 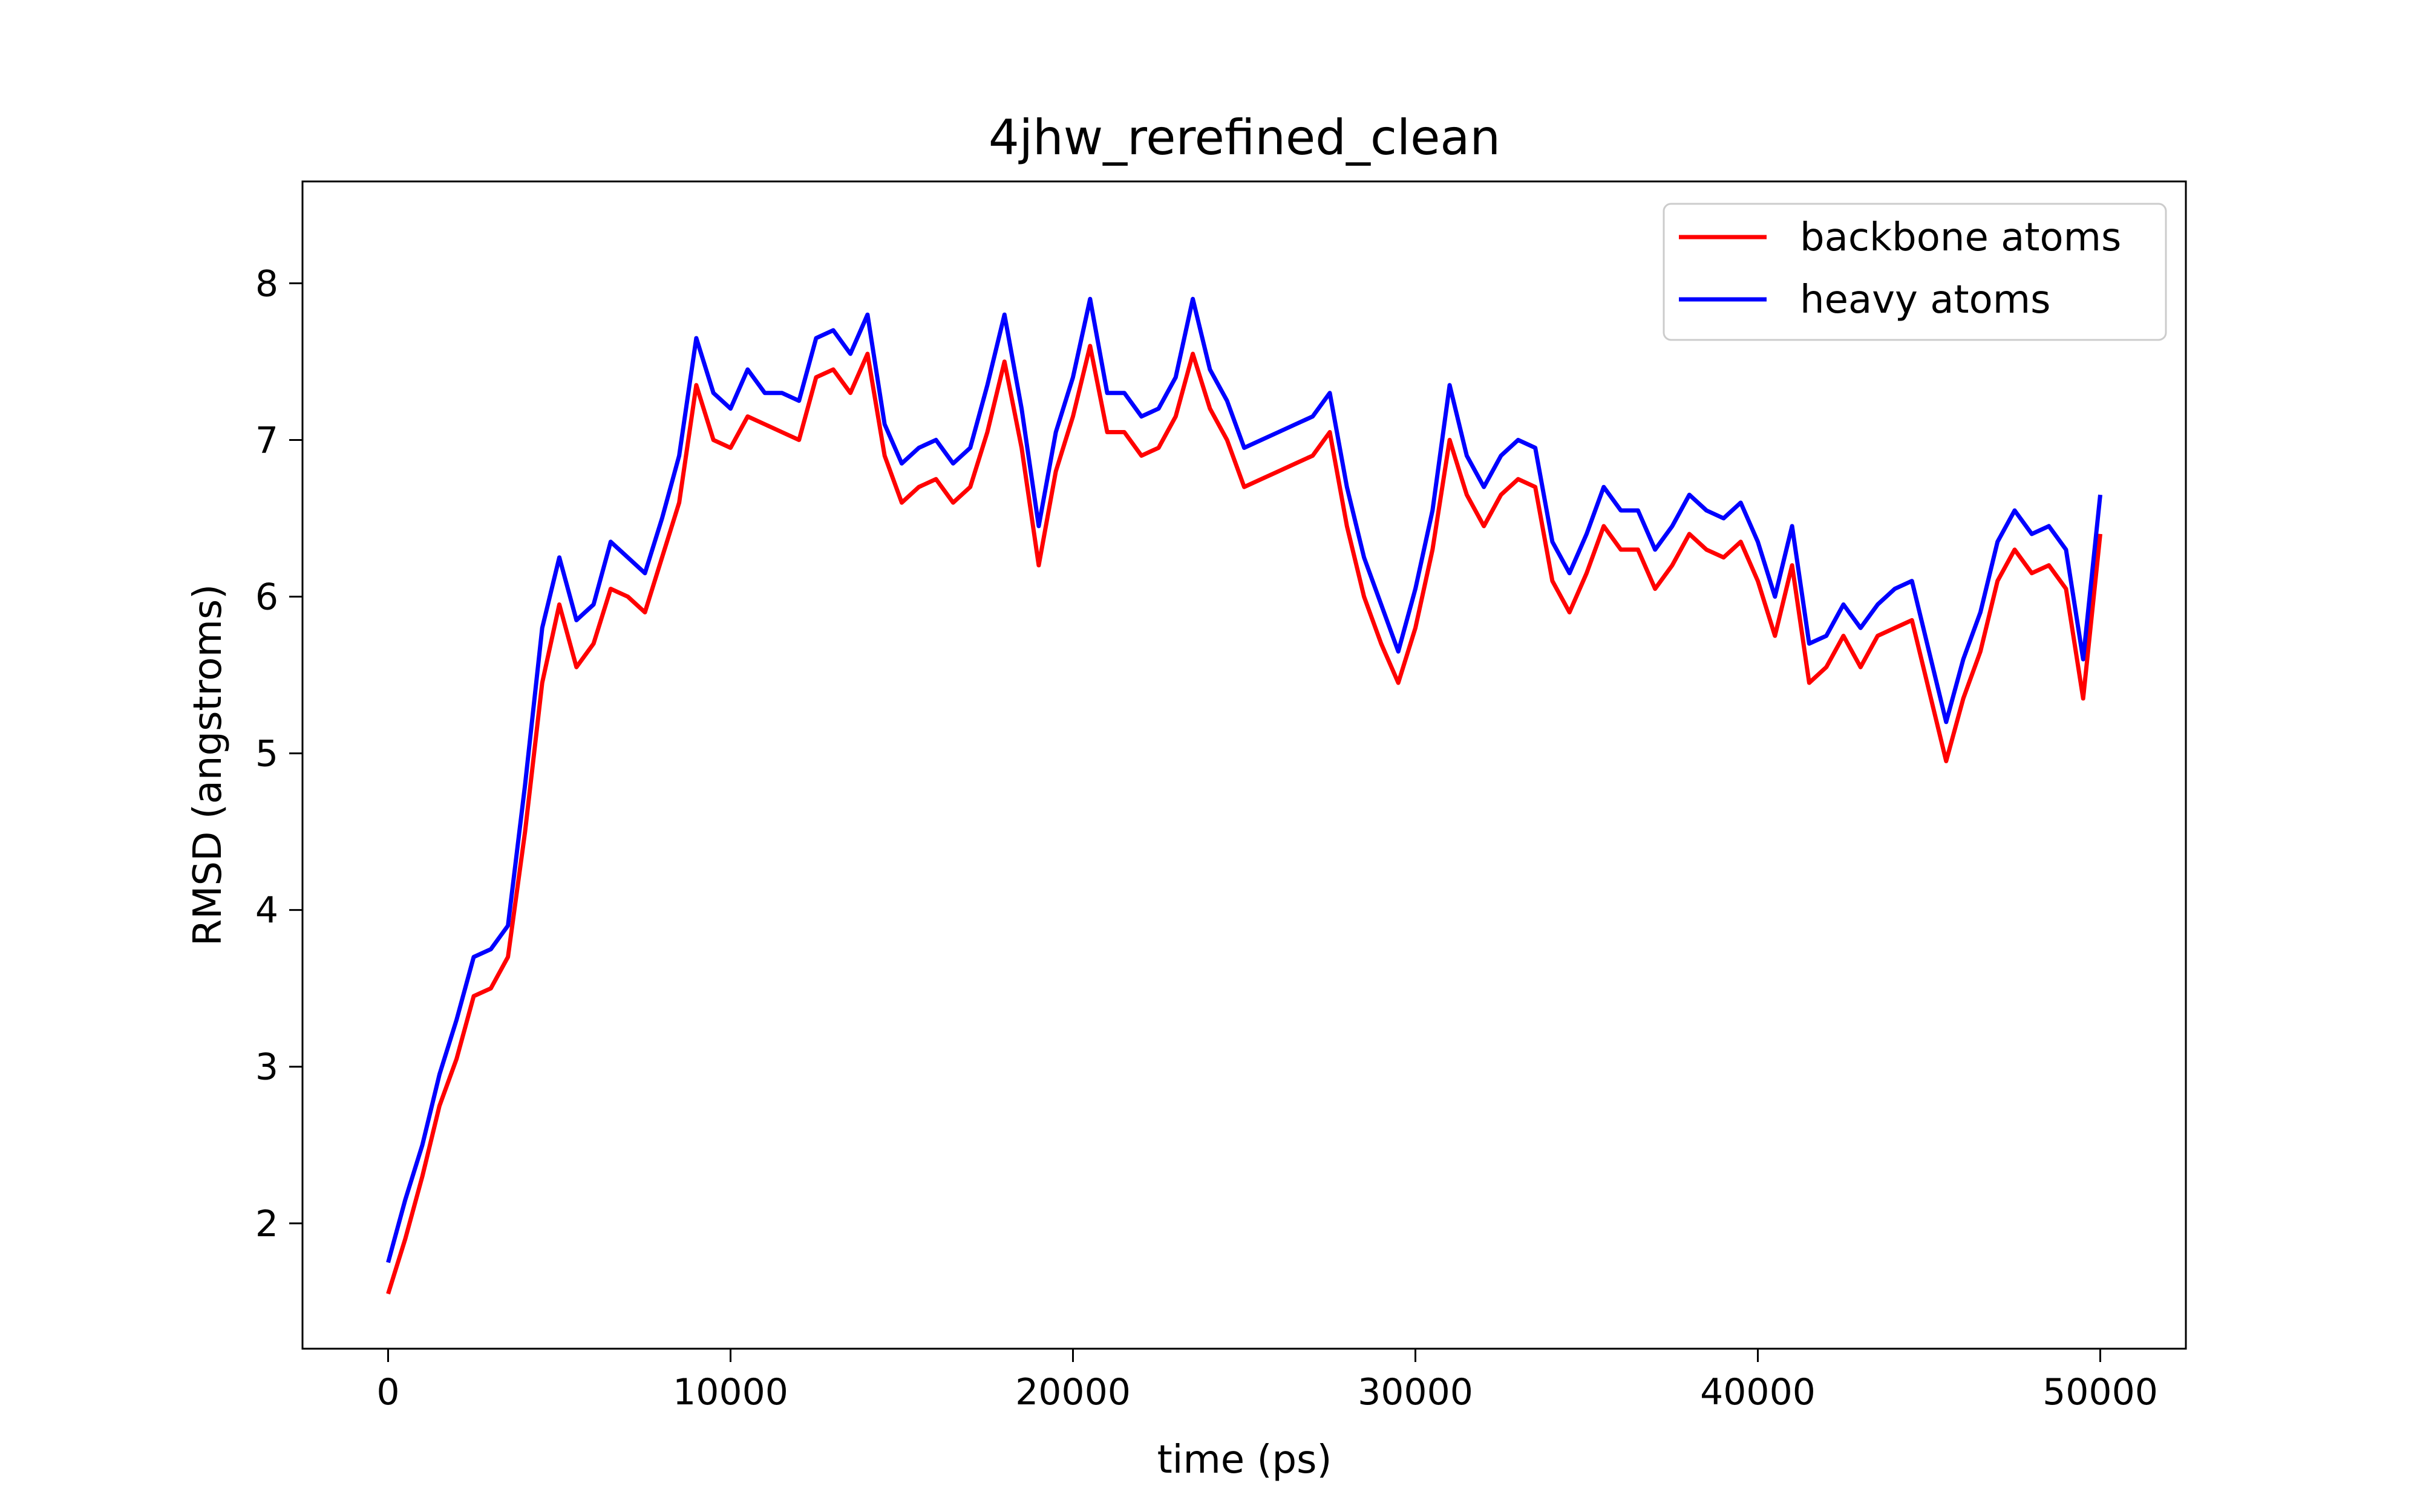 I want to click on y-tick-label: 7, so click(x=266, y=440).